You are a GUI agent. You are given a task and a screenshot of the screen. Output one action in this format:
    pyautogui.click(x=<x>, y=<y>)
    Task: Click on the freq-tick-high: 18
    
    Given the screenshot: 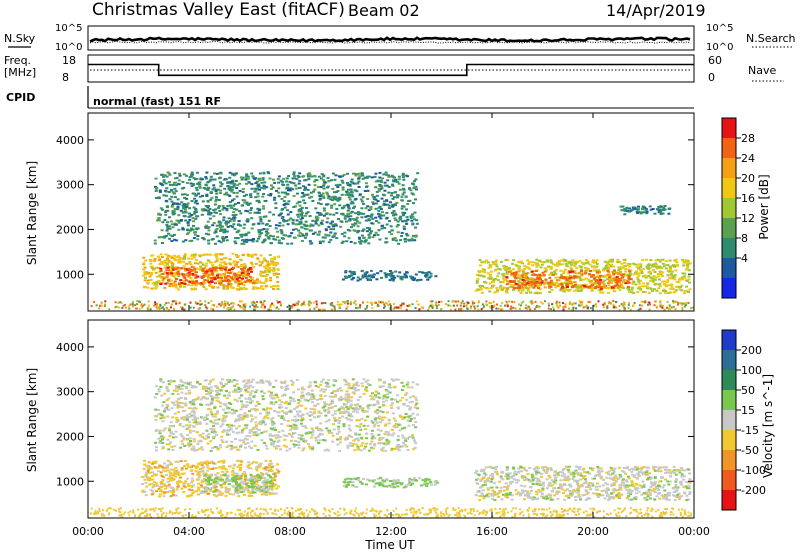 What is the action you would take?
    pyautogui.click(x=69, y=60)
    